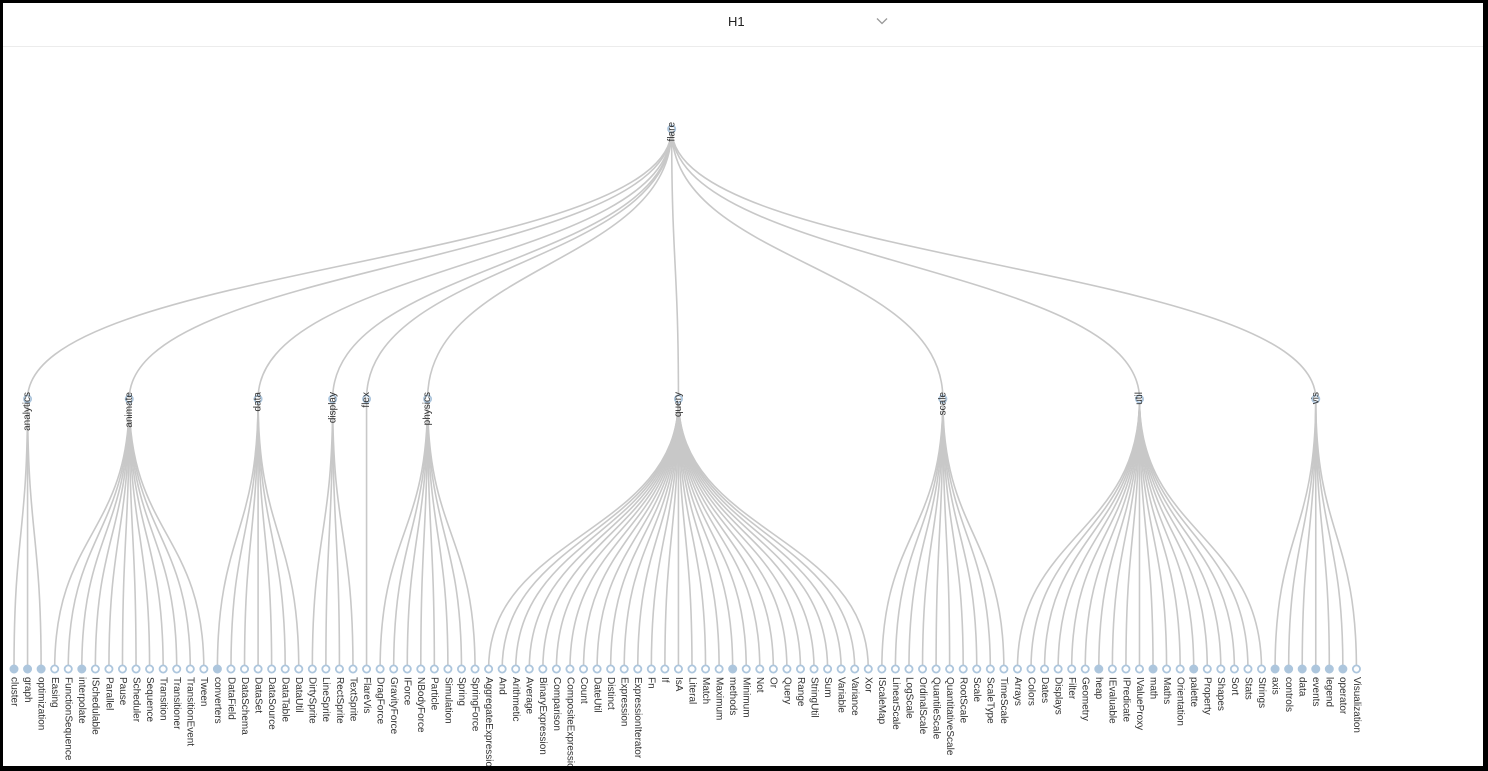 The height and width of the screenshot is (771, 1488). What do you see at coordinates (672, 129) in the screenshot?
I see `tree-node-root` at bounding box center [672, 129].